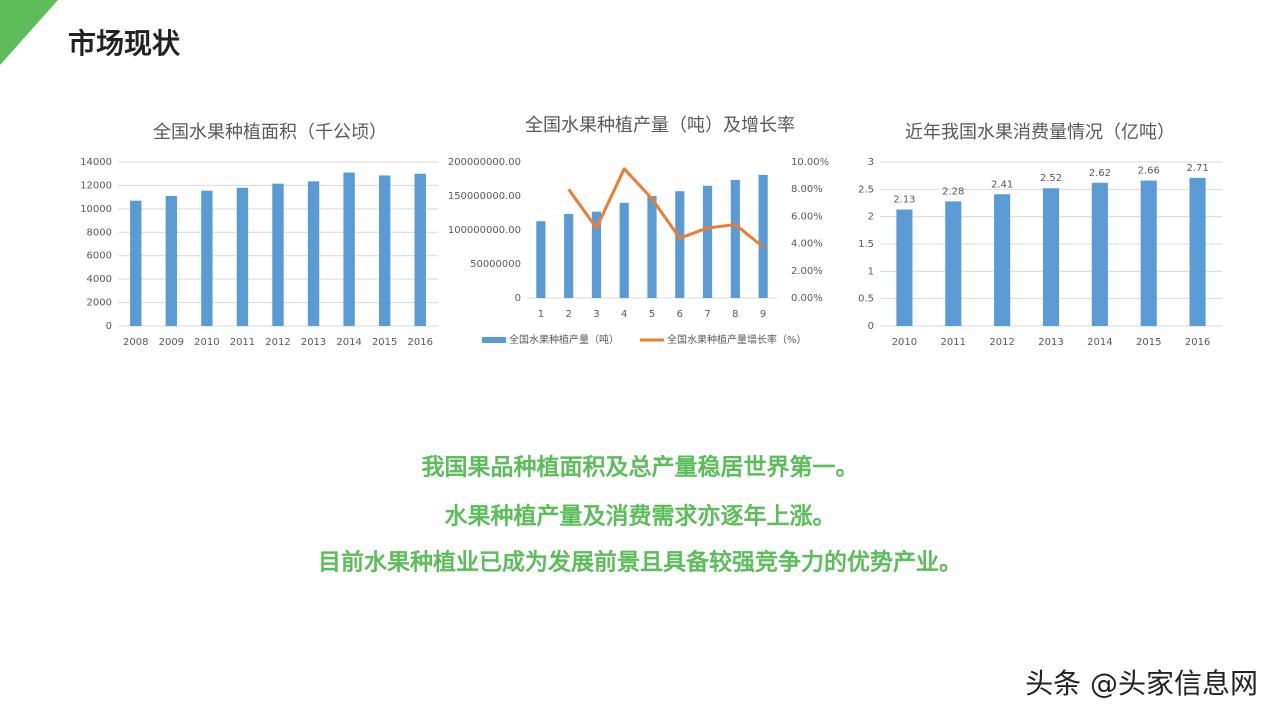  I want to click on x-tick-label: 2, so click(568, 314).